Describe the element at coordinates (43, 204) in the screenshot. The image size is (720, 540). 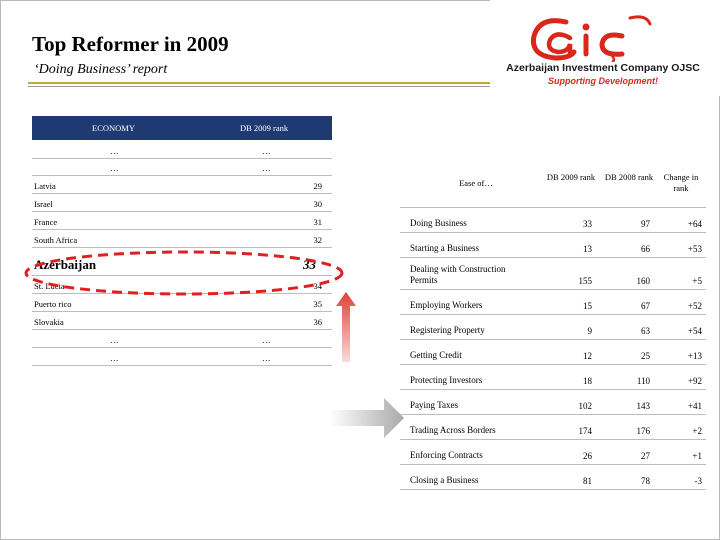
I see `economy-cell: Israel` at that location.